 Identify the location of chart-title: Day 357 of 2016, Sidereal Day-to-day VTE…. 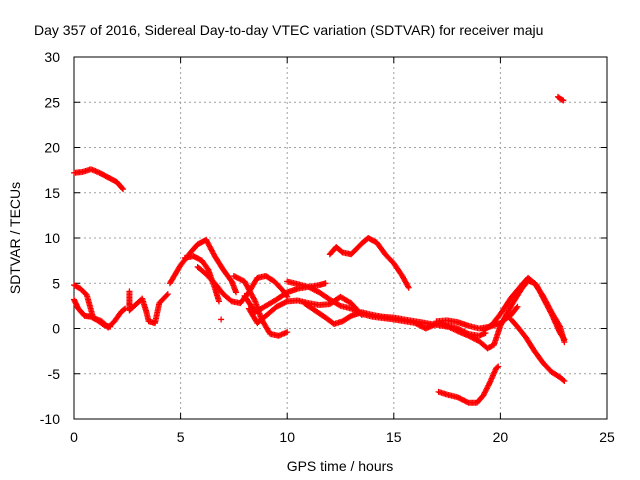
(288, 30).